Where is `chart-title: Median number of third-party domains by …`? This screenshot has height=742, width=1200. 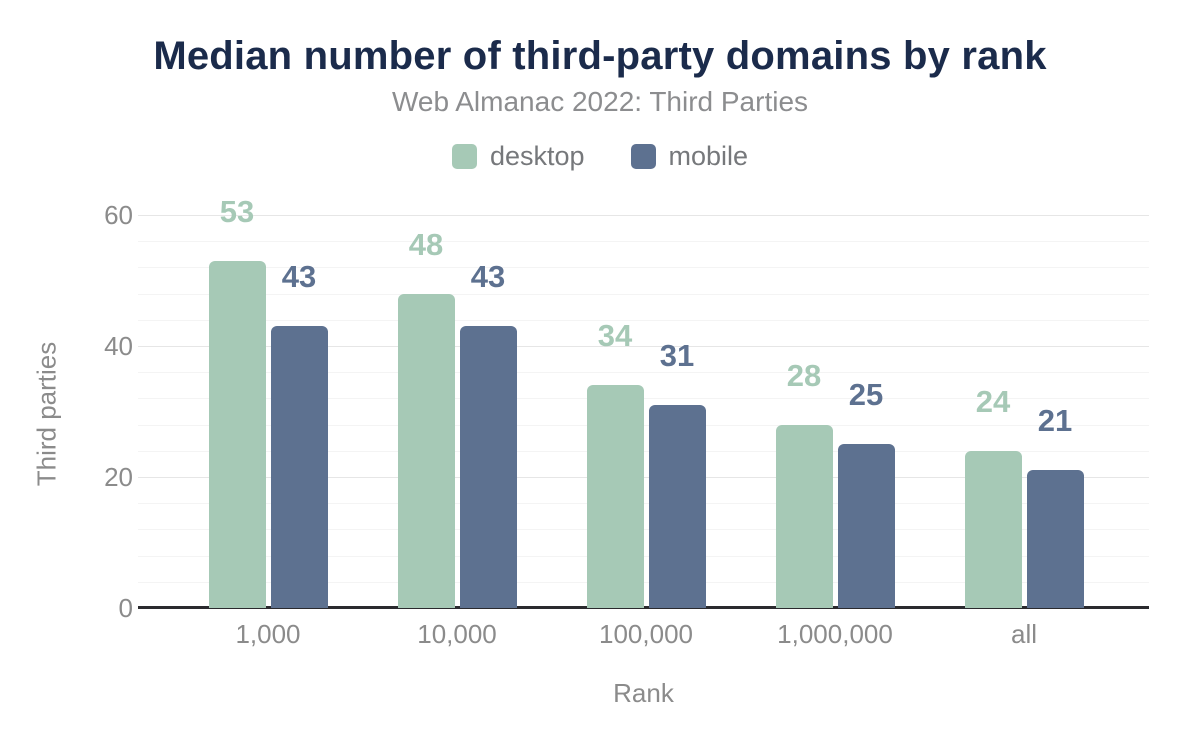
chart-title: Median number of third-party domains by … is located at coordinates (600, 56).